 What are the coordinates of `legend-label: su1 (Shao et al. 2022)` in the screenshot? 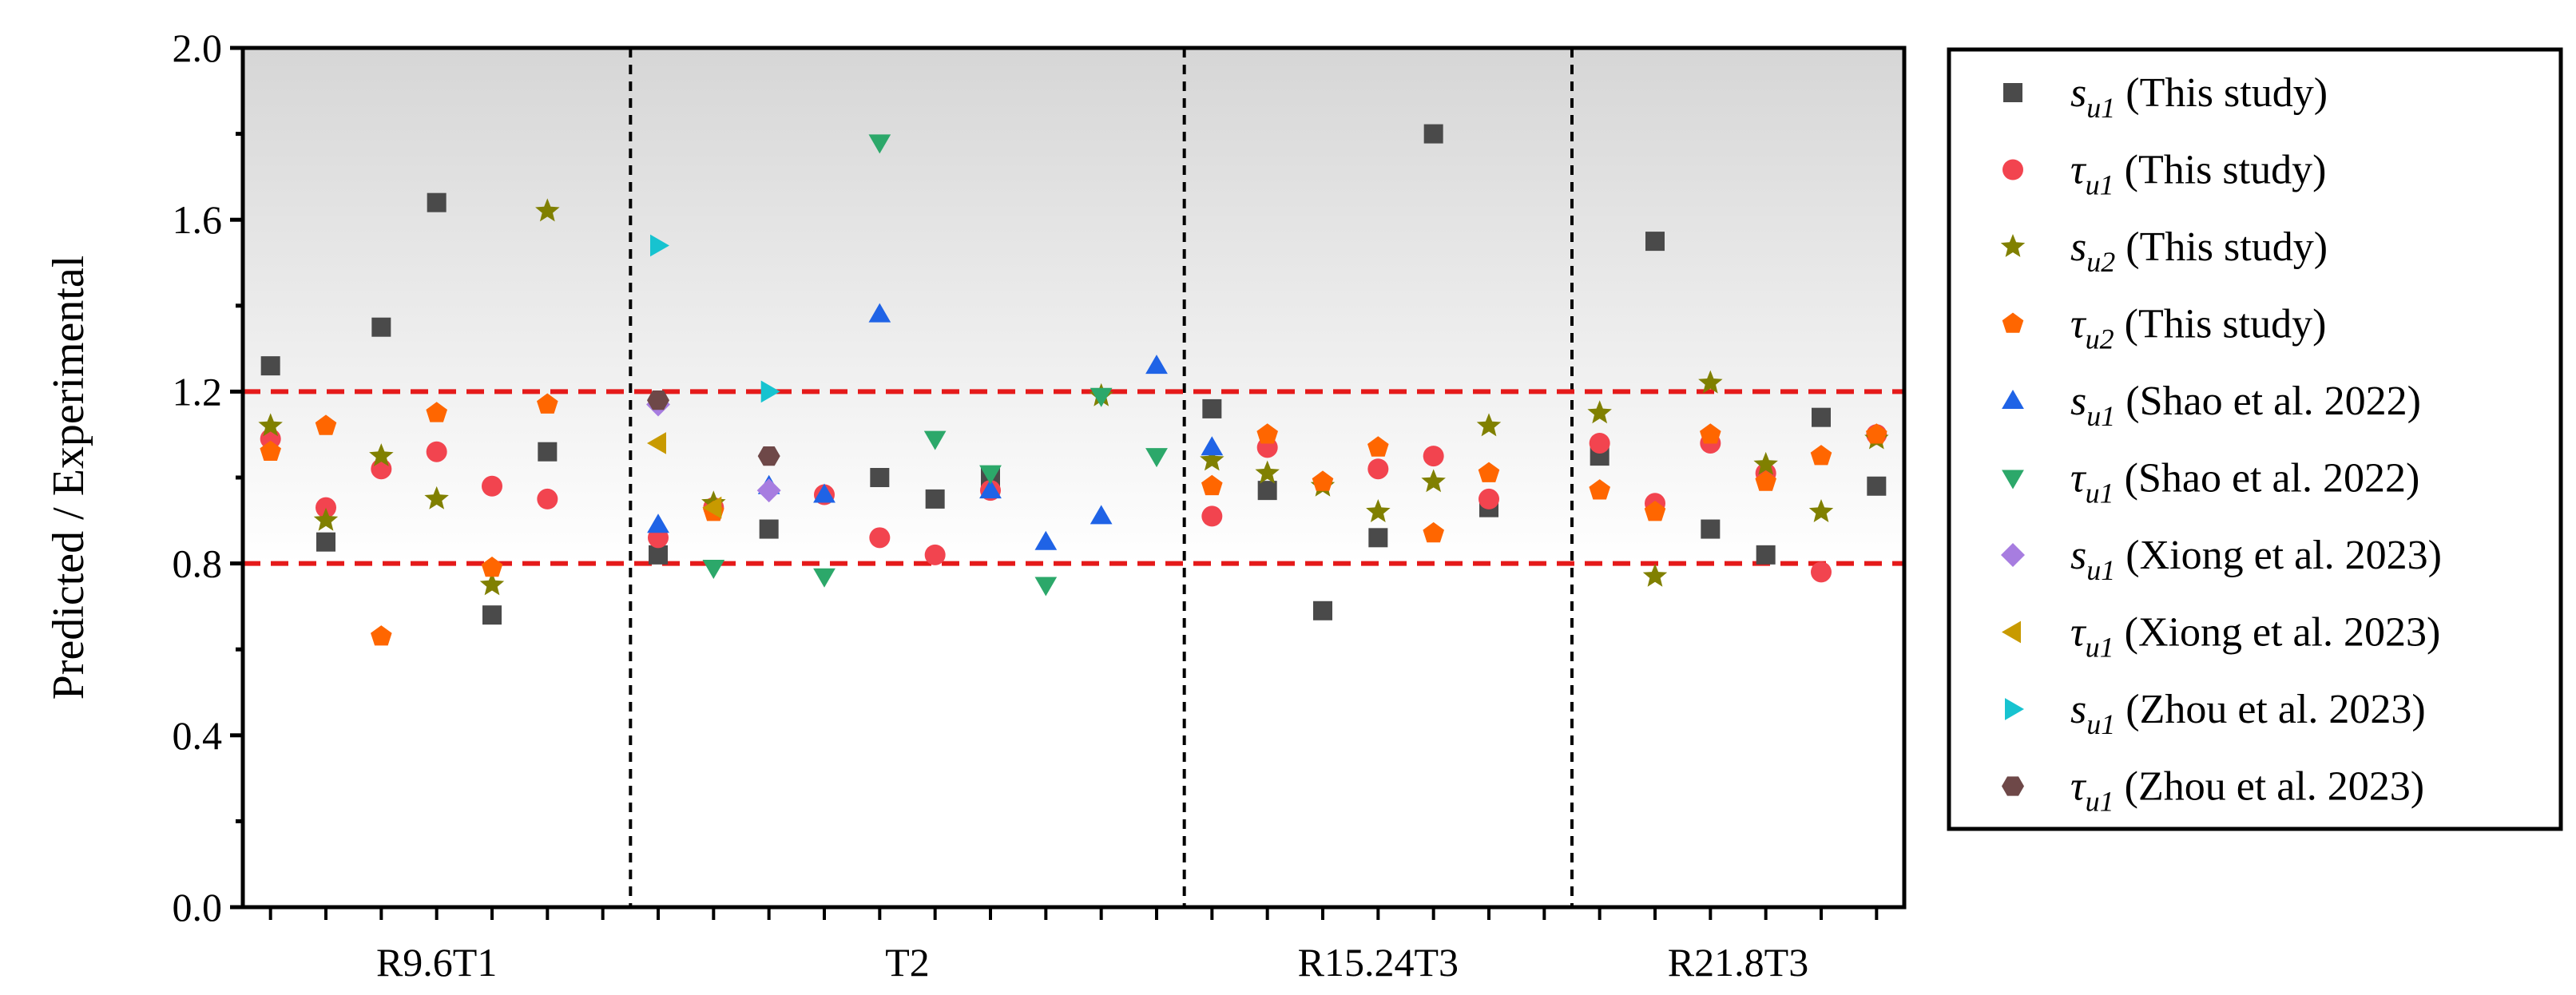 It's located at (2245, 405).